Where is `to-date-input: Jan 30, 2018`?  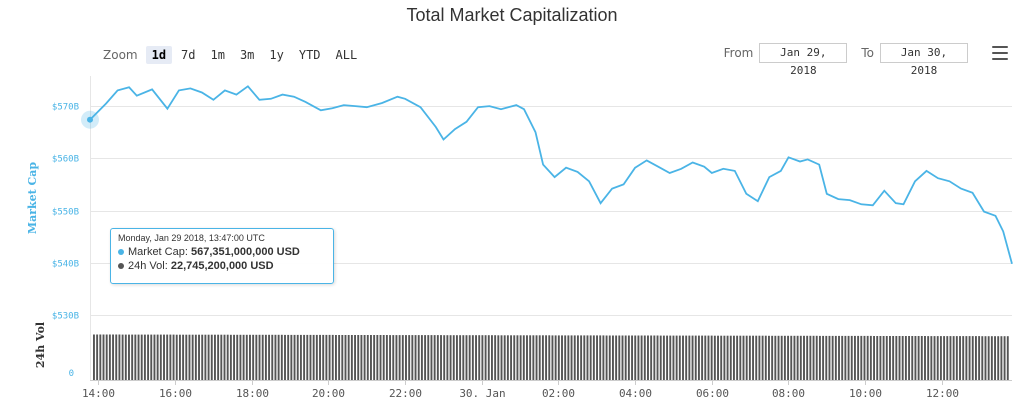 to-date-input: Jan 30, 2018 is located at coordinates (924, 60).